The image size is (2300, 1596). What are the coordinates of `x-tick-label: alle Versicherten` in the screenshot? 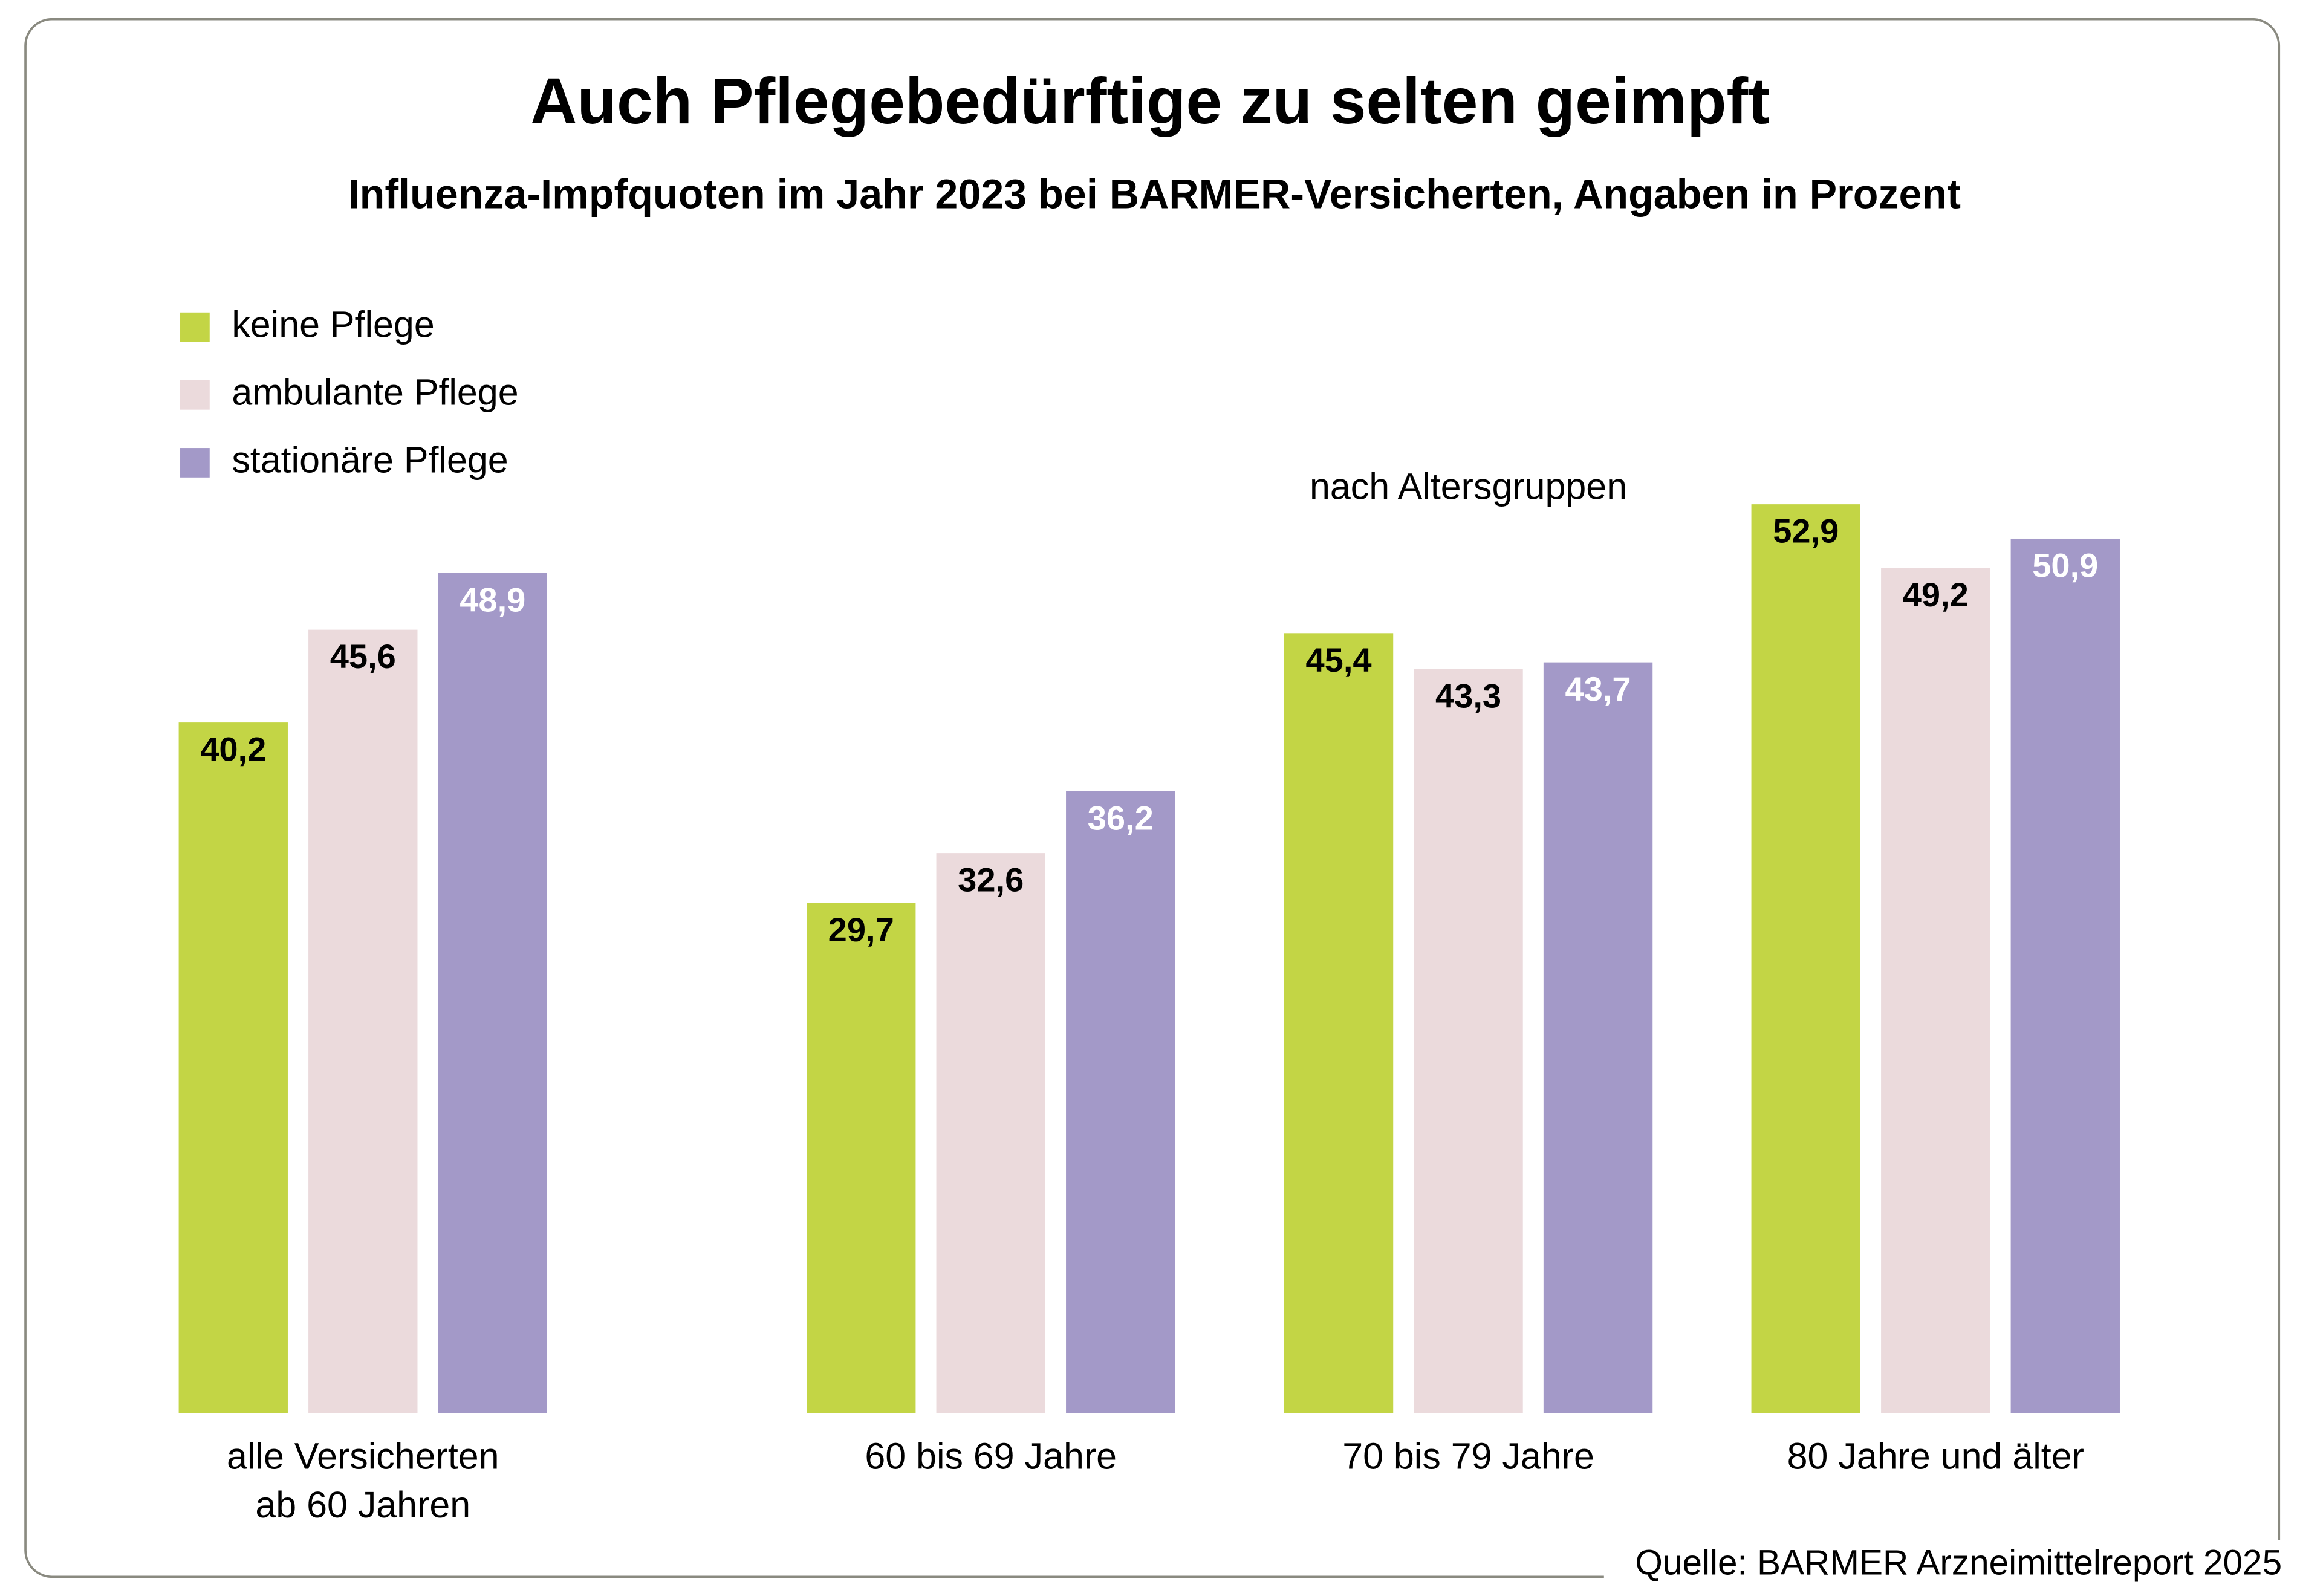 It's located at (363, 1455).